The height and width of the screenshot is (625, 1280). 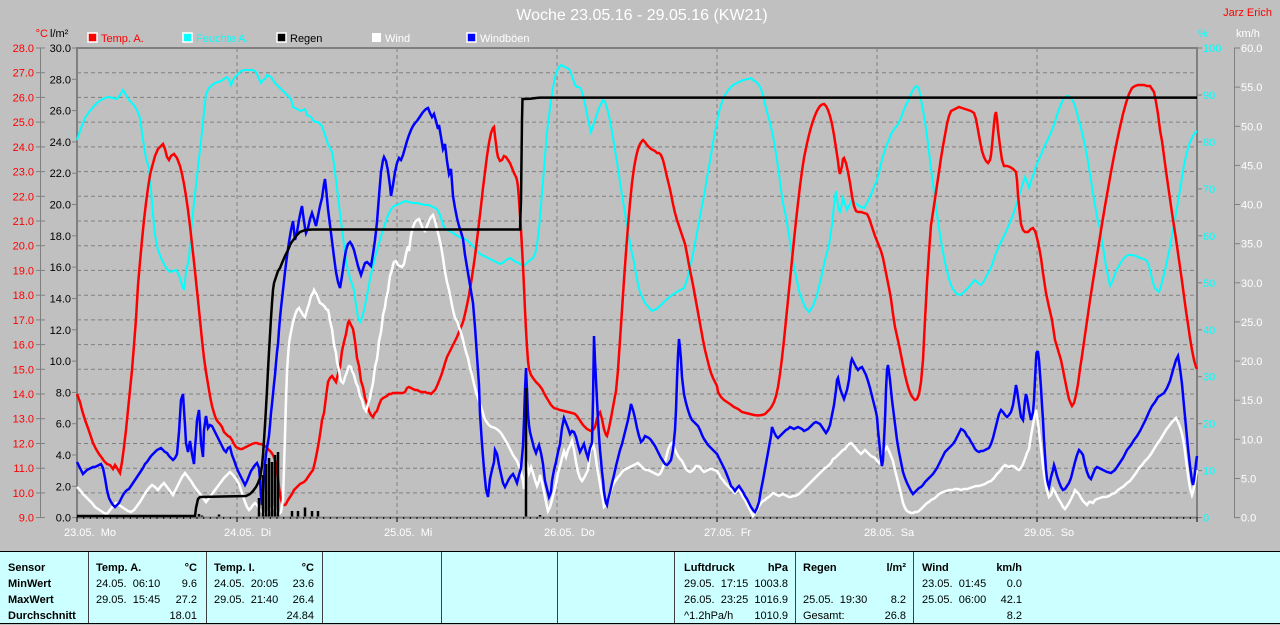 What do you see at coordinates (1251, 323) in the screenshot?
I see `svg-text: 25.0` at bounding box center [1251, 323].